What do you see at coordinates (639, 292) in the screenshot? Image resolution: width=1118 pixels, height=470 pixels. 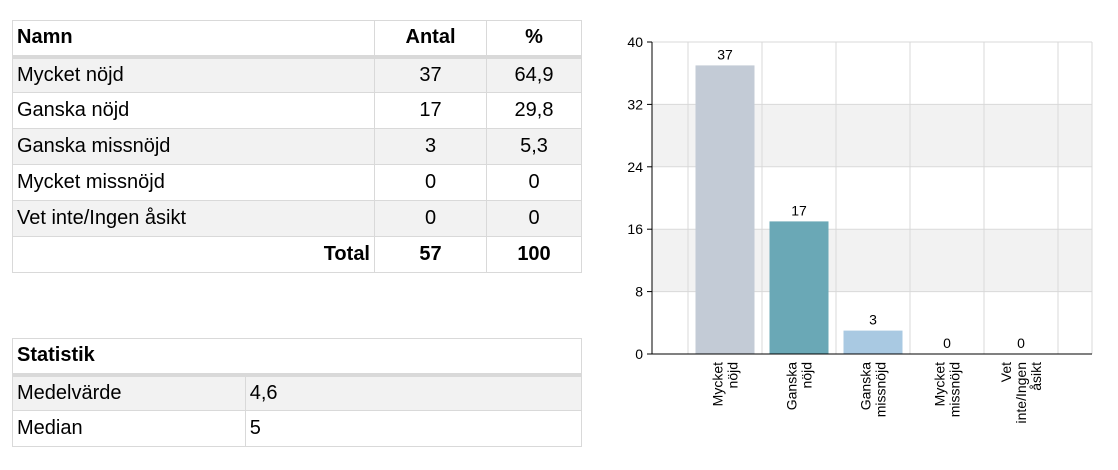 I see `y-tick-label: 8` at bounding box center [639, 292].